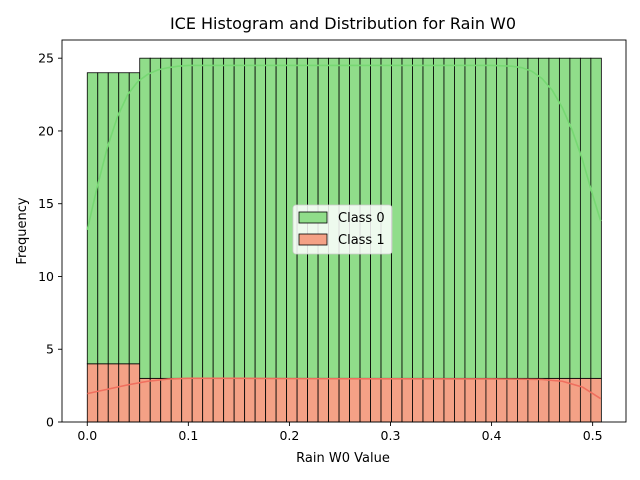 The width and height of the screenshot is (640, 480). Describe the element at coordinates (188, 435) in the screenshot. I see `x-tick-label: 0.1` at that location.